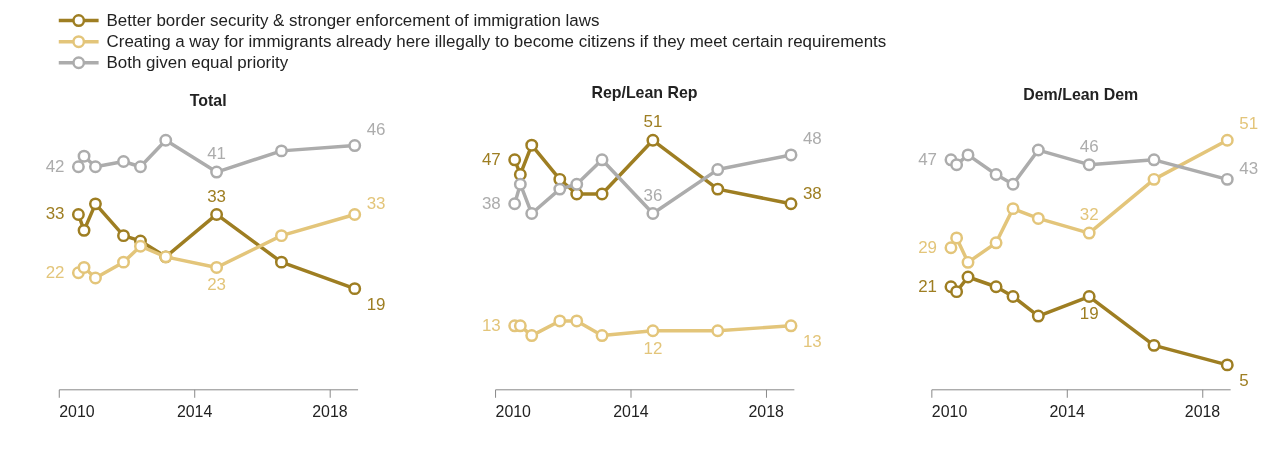 Image resolution: width=1269 pixels, height=476 pixels. What do you see at coordinates (217, 154) in the screenshot?
I see `data-label: 41` at bounding box center [217, 154].